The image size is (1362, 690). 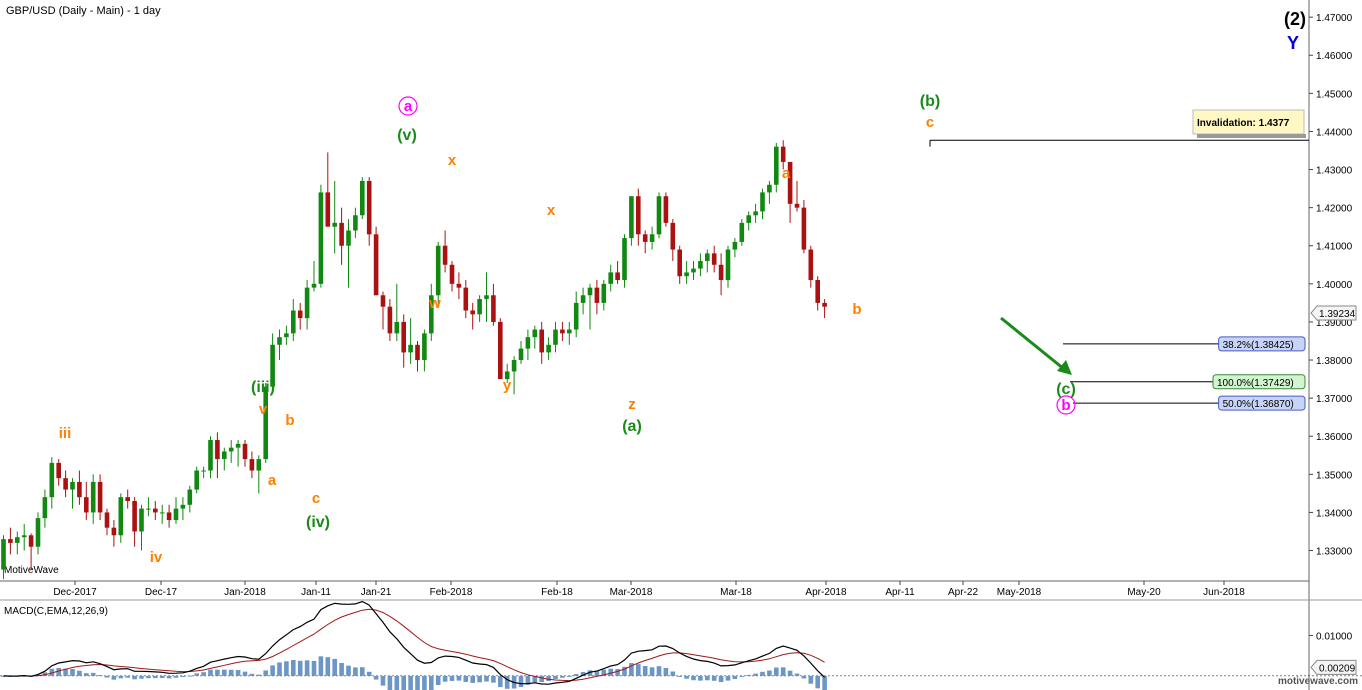 What do you see at coordinates (631, 592) in the screenshot?
I see `time-tick-label: Mar-2018` at bounding box center [631, 592].